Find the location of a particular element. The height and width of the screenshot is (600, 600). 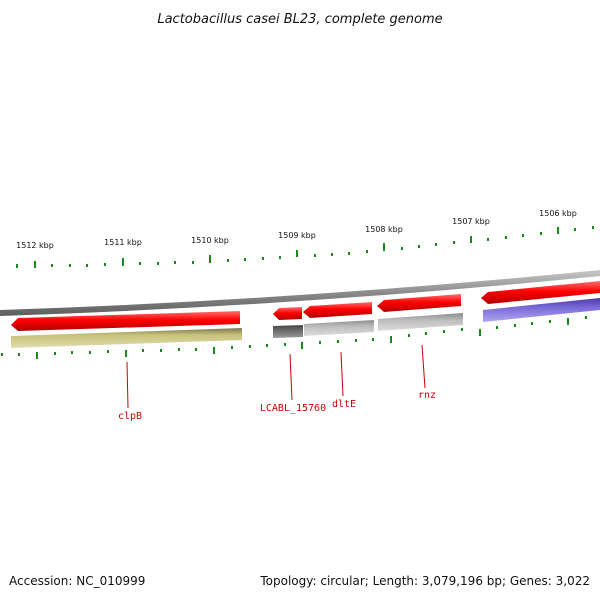

cds-arrow-dlte is located at coordinates (337, 310).